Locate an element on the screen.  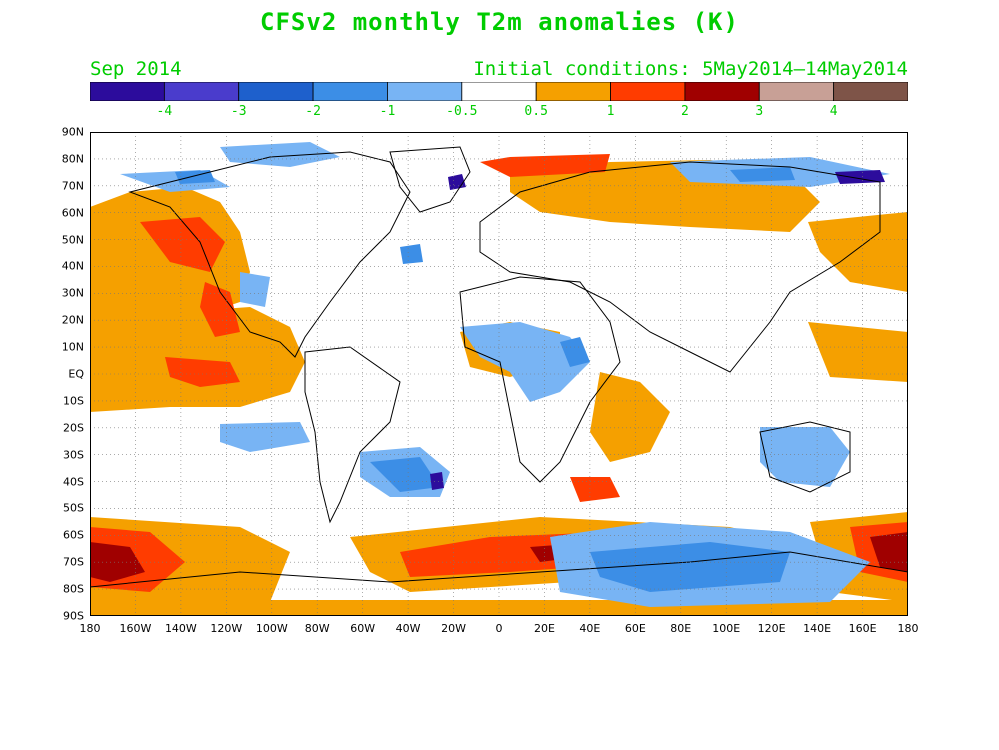
latitude-label: 90S is located at coordinates (73, 616).